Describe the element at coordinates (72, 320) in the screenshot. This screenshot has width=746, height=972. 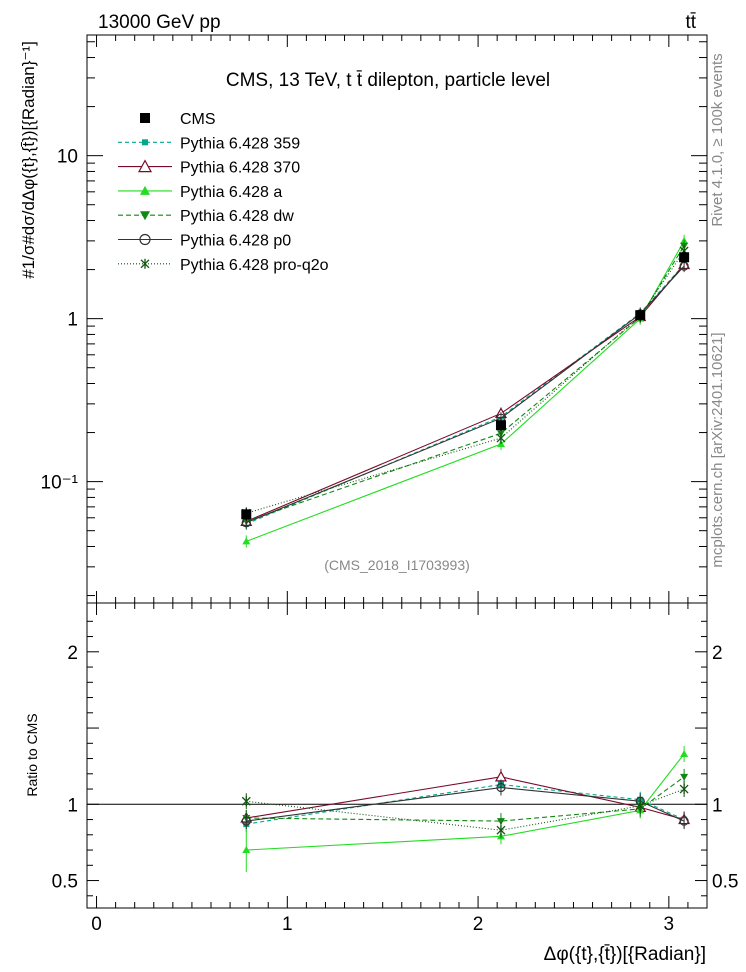
I see `y-tick-label: 1` at that location.